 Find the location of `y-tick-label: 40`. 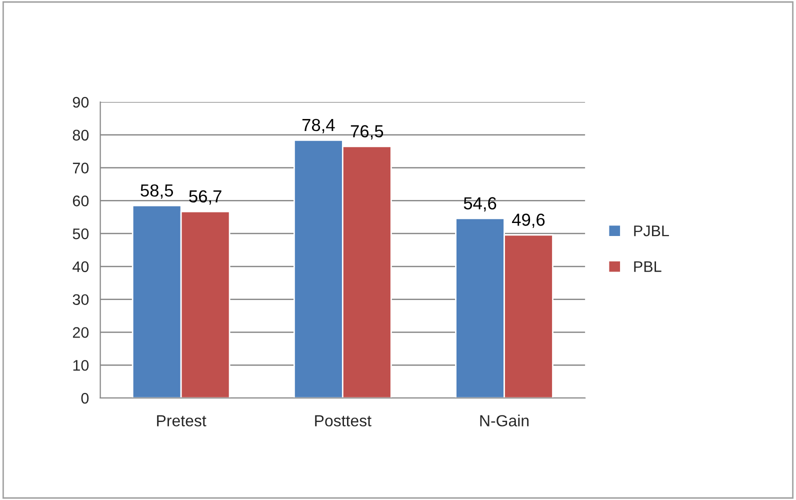

y-tick-label: 40 is located at coordinates (80, 266).